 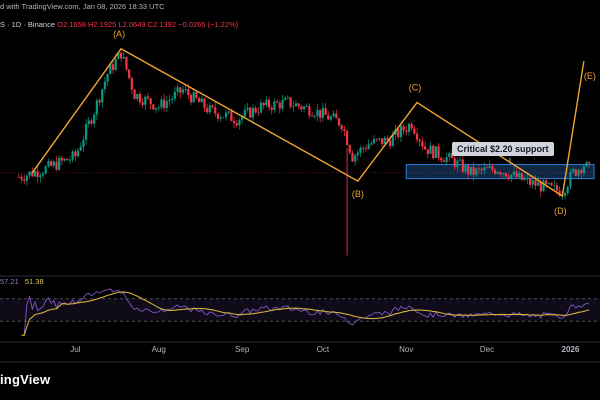 What do you see at coordinates (28, 24) in the screenshot?
I see `symbol-label: S · 1D · Binance` at bounding box center [28, 24].